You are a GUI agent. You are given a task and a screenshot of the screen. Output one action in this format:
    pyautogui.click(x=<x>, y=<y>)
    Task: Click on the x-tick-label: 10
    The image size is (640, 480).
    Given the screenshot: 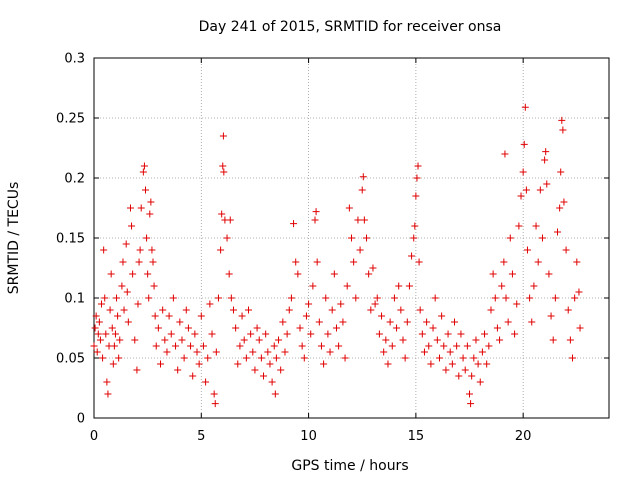 What is the action you would take?
    pyautogui.click(x=308, y=436)
    